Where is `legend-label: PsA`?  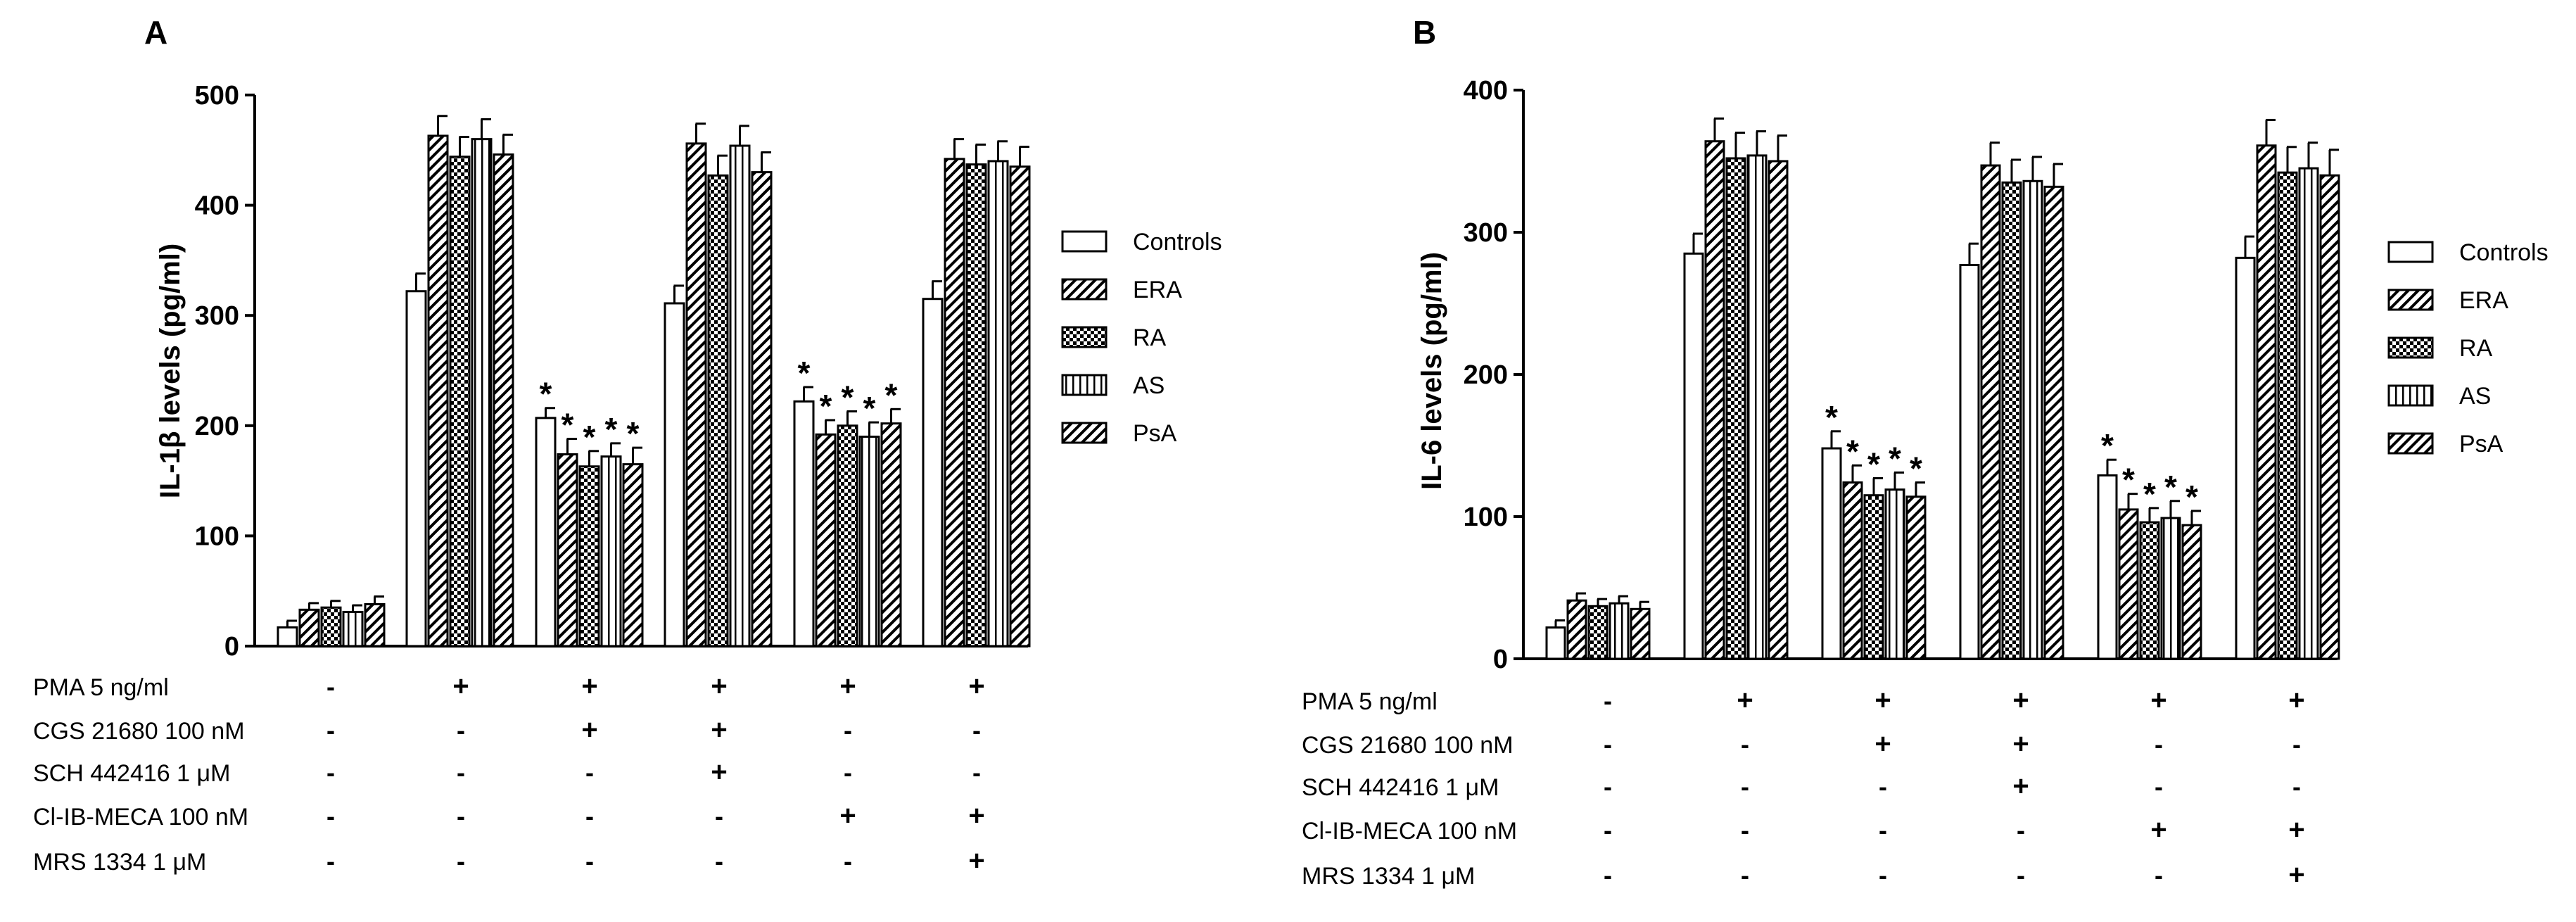 legend-label: PsA is located at coordinates (2481, 444).